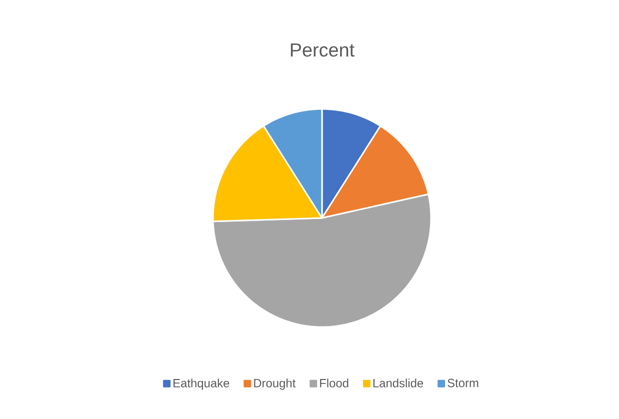 The height and width of the screenshot is (419, 619). Describe the element at coordinates (275, 384) in the screenshot. I see `legend-label: Drought` at that location.